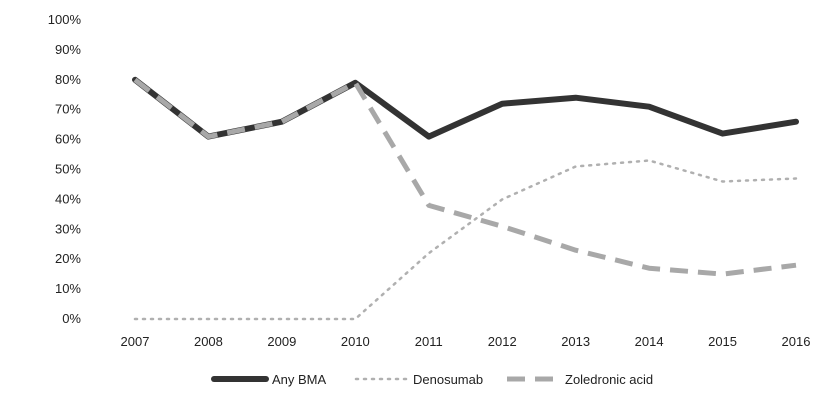 This screenshot has height=404, width=840. Describe the element at coordinates (68, 139) in the screenshot. I see `y-tick-label: 60%` at that location.